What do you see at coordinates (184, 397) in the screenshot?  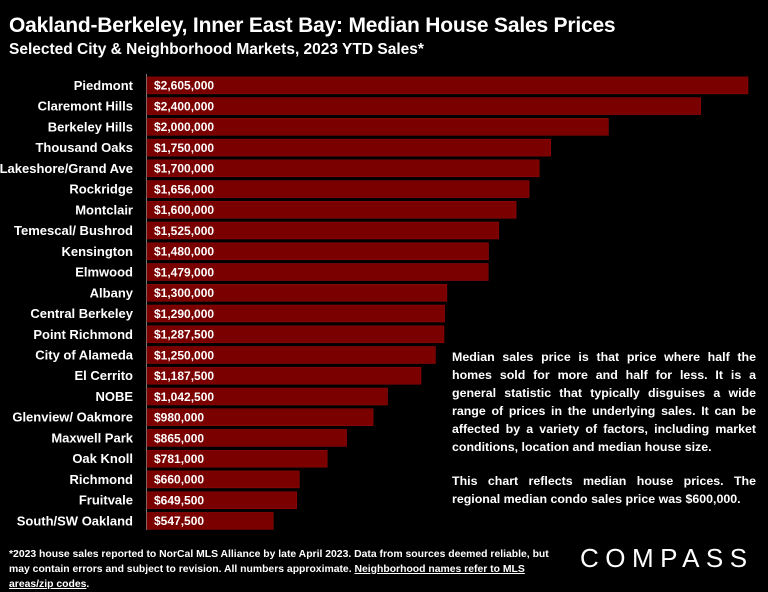 I see `value-label-15: $1,042,500` at bounding box center [184, 397].